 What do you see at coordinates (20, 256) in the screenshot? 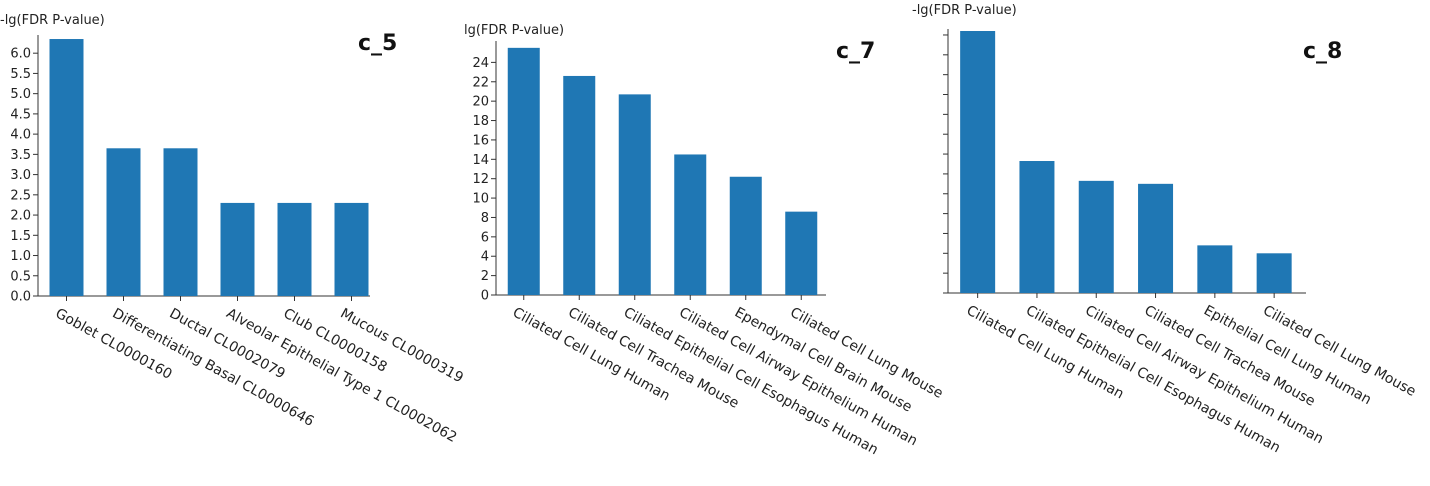
I see `y-tick-label: 1.0` at bounding box center [20, 256].